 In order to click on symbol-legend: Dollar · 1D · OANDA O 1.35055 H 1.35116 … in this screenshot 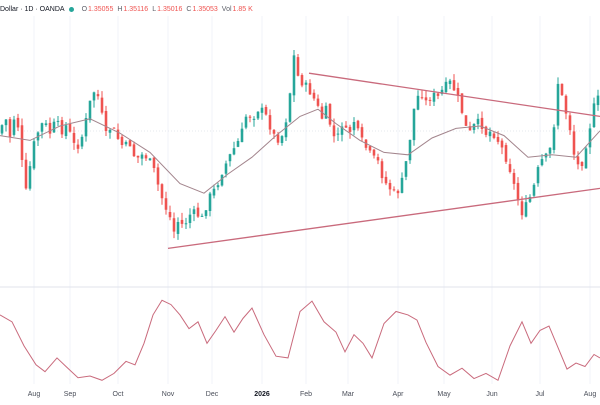, I will do `click(126, 9)`.